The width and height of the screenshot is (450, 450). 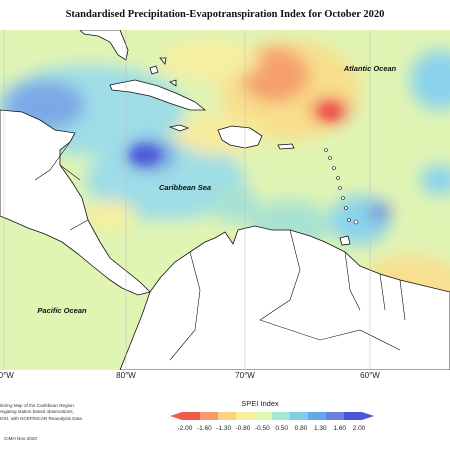 I want to click on lon-tick-70w: 70°W, so click(x=245, y=375).